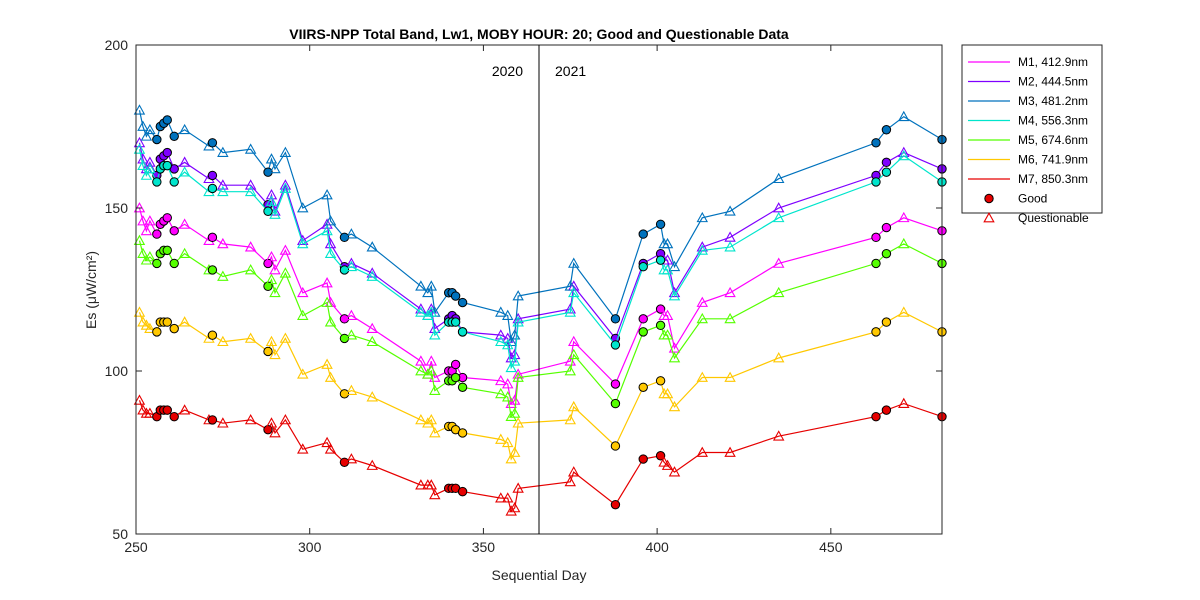 The height and width of the screenshot is (600, 1200). I want to click on x-tick-label: 300, so click(310, 547).